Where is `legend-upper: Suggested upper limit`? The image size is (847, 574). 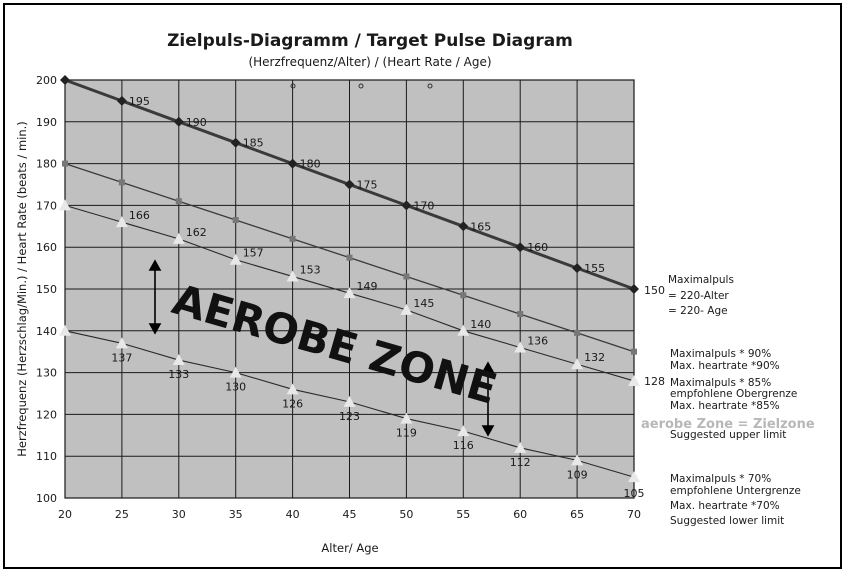 legend-upper: Suggested upper limit is located at coordinates (728, 435).